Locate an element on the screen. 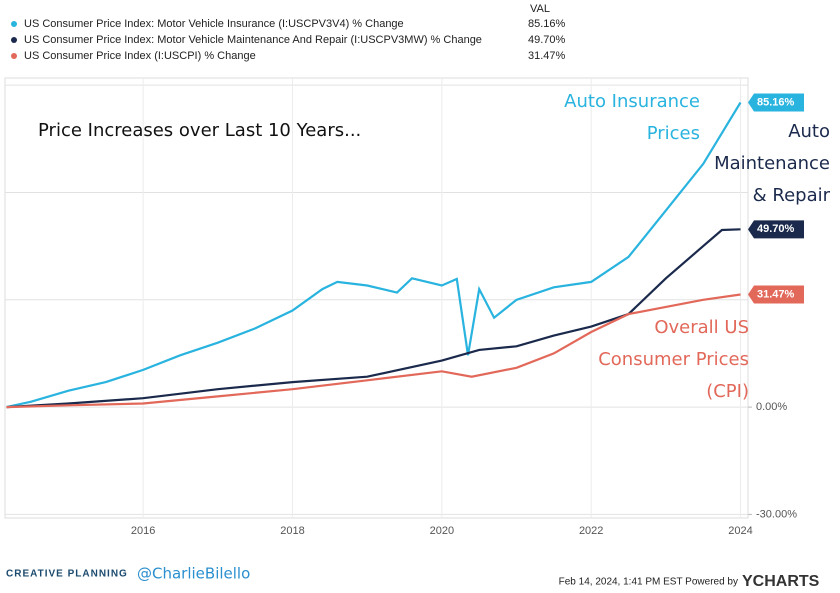 This screenshot has height=593, width=840. annotation: Prices is located at coordinates (673, 133).